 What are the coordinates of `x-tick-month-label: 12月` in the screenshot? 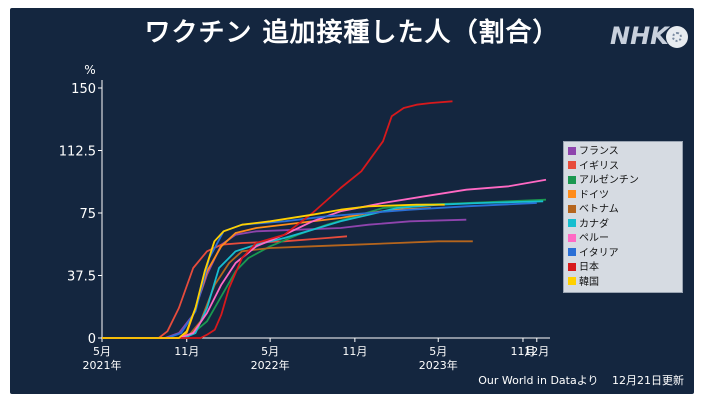 It's located at (536, 351).